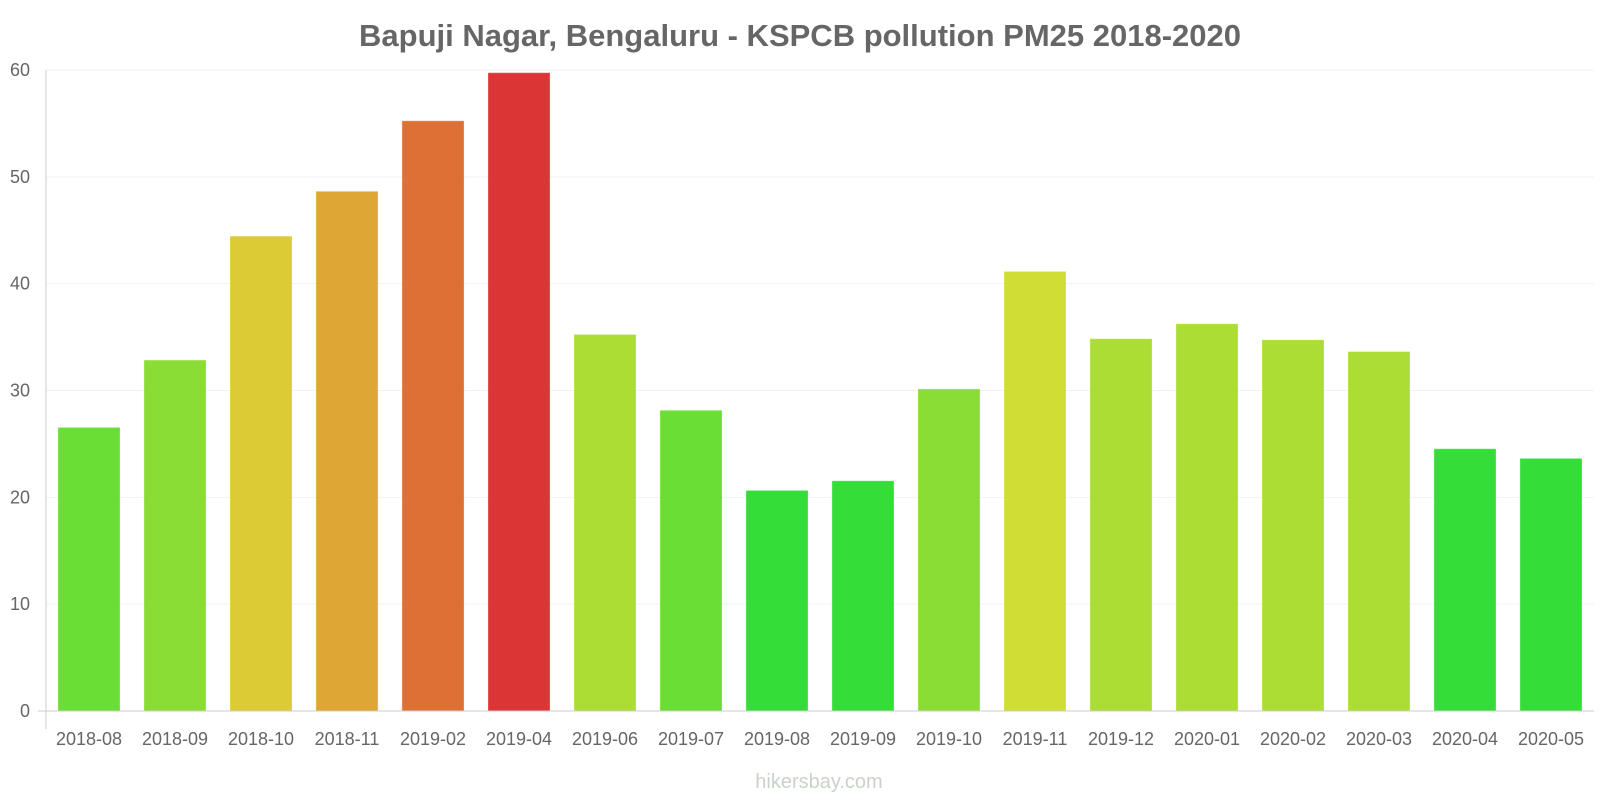 This screenshot has height=800, width=1600. What do you see at coordinates (175, 739) in the screenshot?
I see `x-tick-label: 2018-09` at bounding box center [175, 739].